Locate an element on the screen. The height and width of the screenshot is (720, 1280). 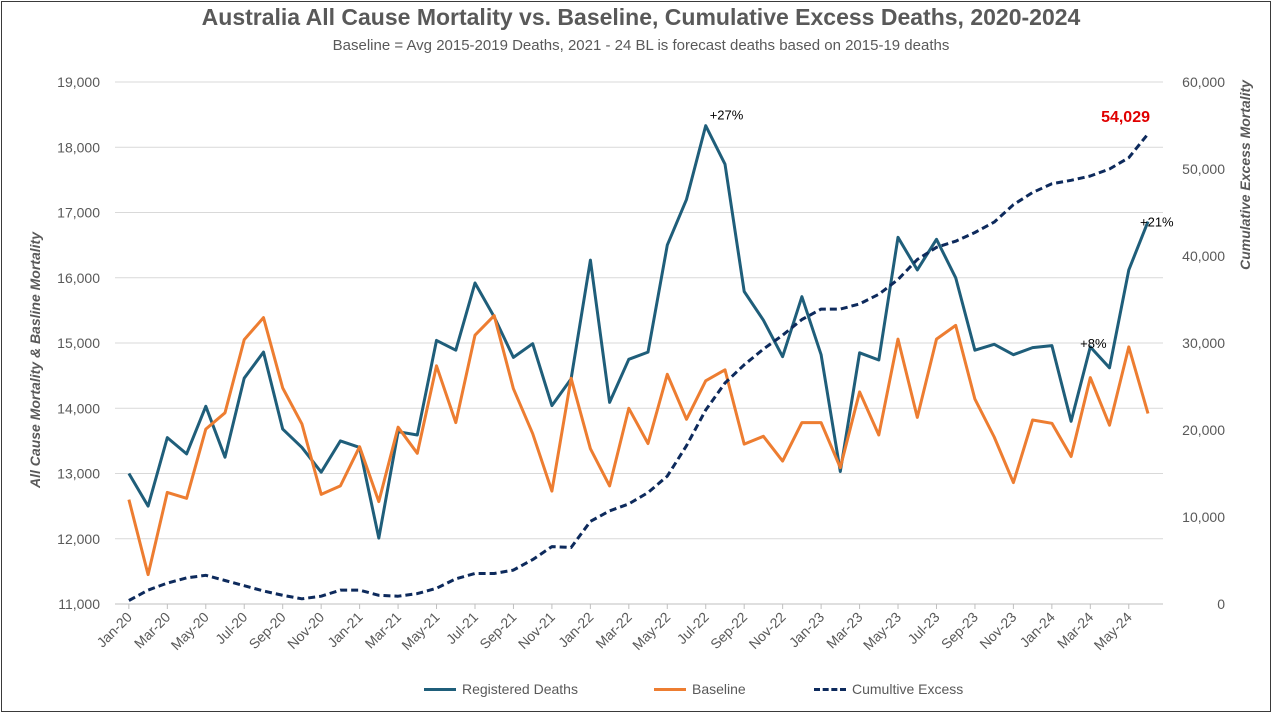
legend-item-baseline: Baseline is located at coordinates (700, 689).